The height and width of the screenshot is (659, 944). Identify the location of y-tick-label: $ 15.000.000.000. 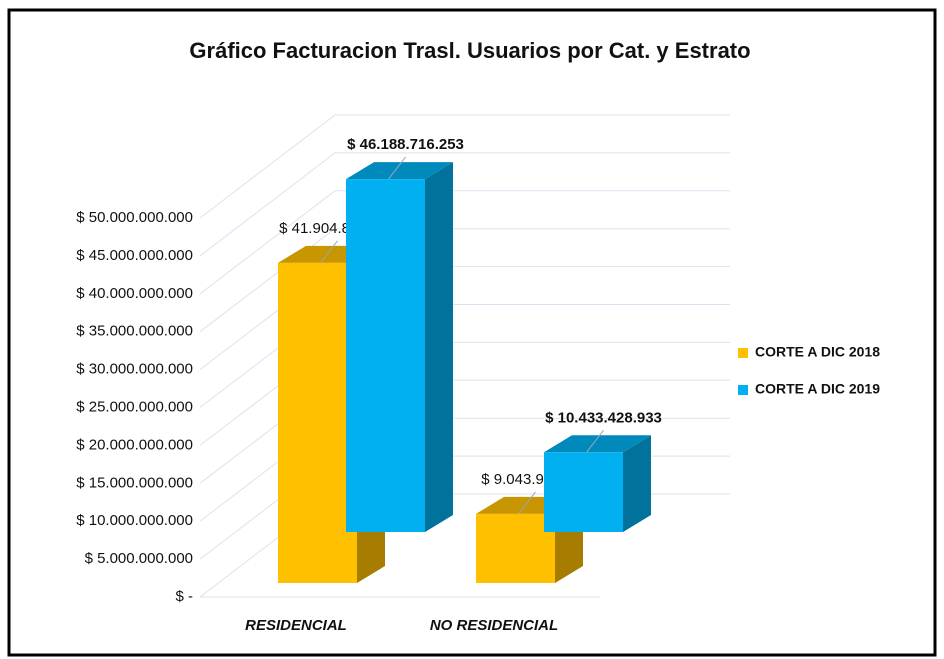
(134, 482).